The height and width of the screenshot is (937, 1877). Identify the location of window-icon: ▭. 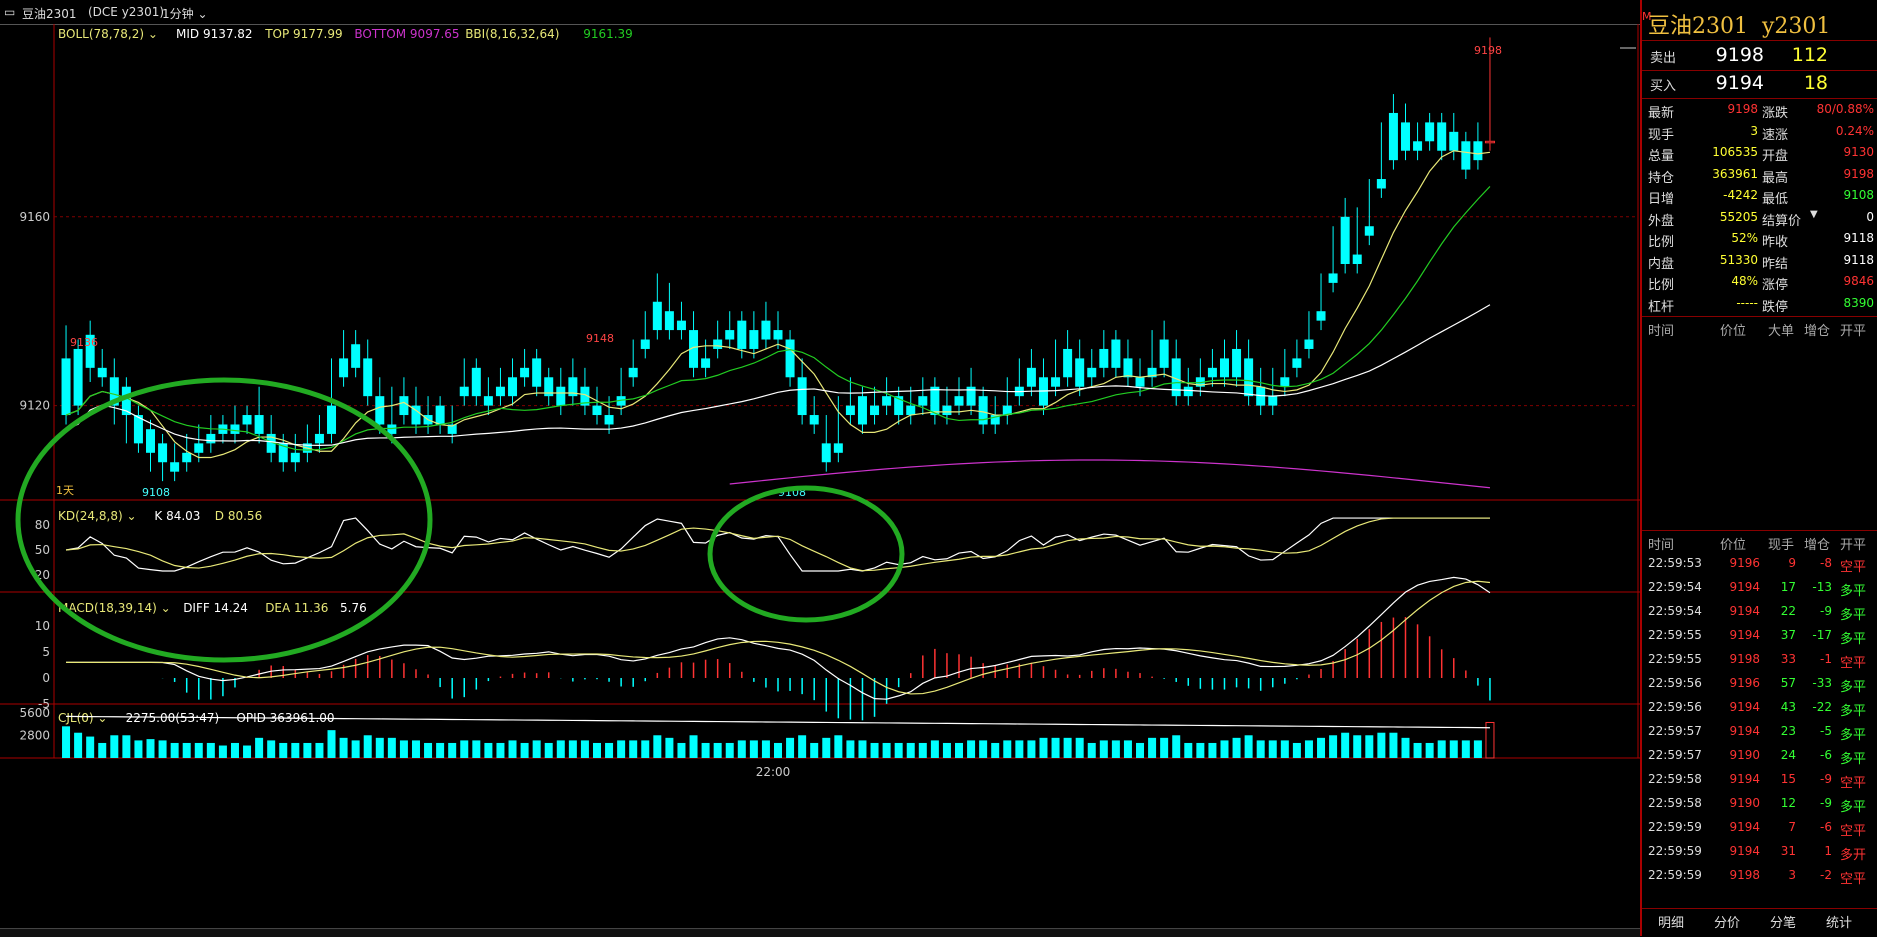
(10, 12).